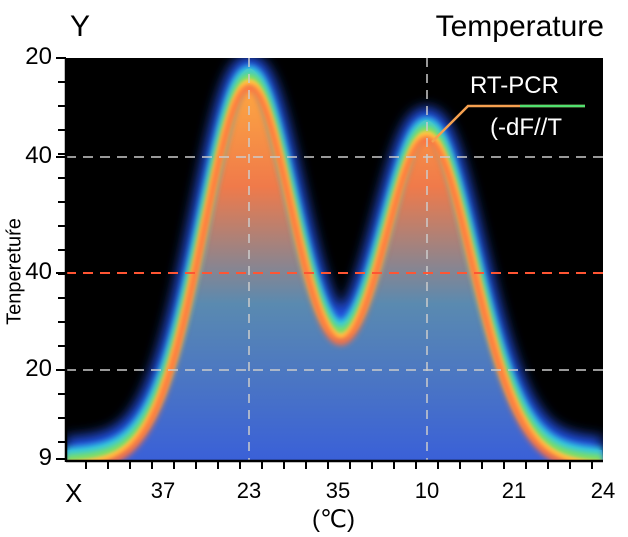 Image resolution: width=628 pixels, height=537 pixels. I want to click on annotation-line1: RT-PCR, so click(514, 85).